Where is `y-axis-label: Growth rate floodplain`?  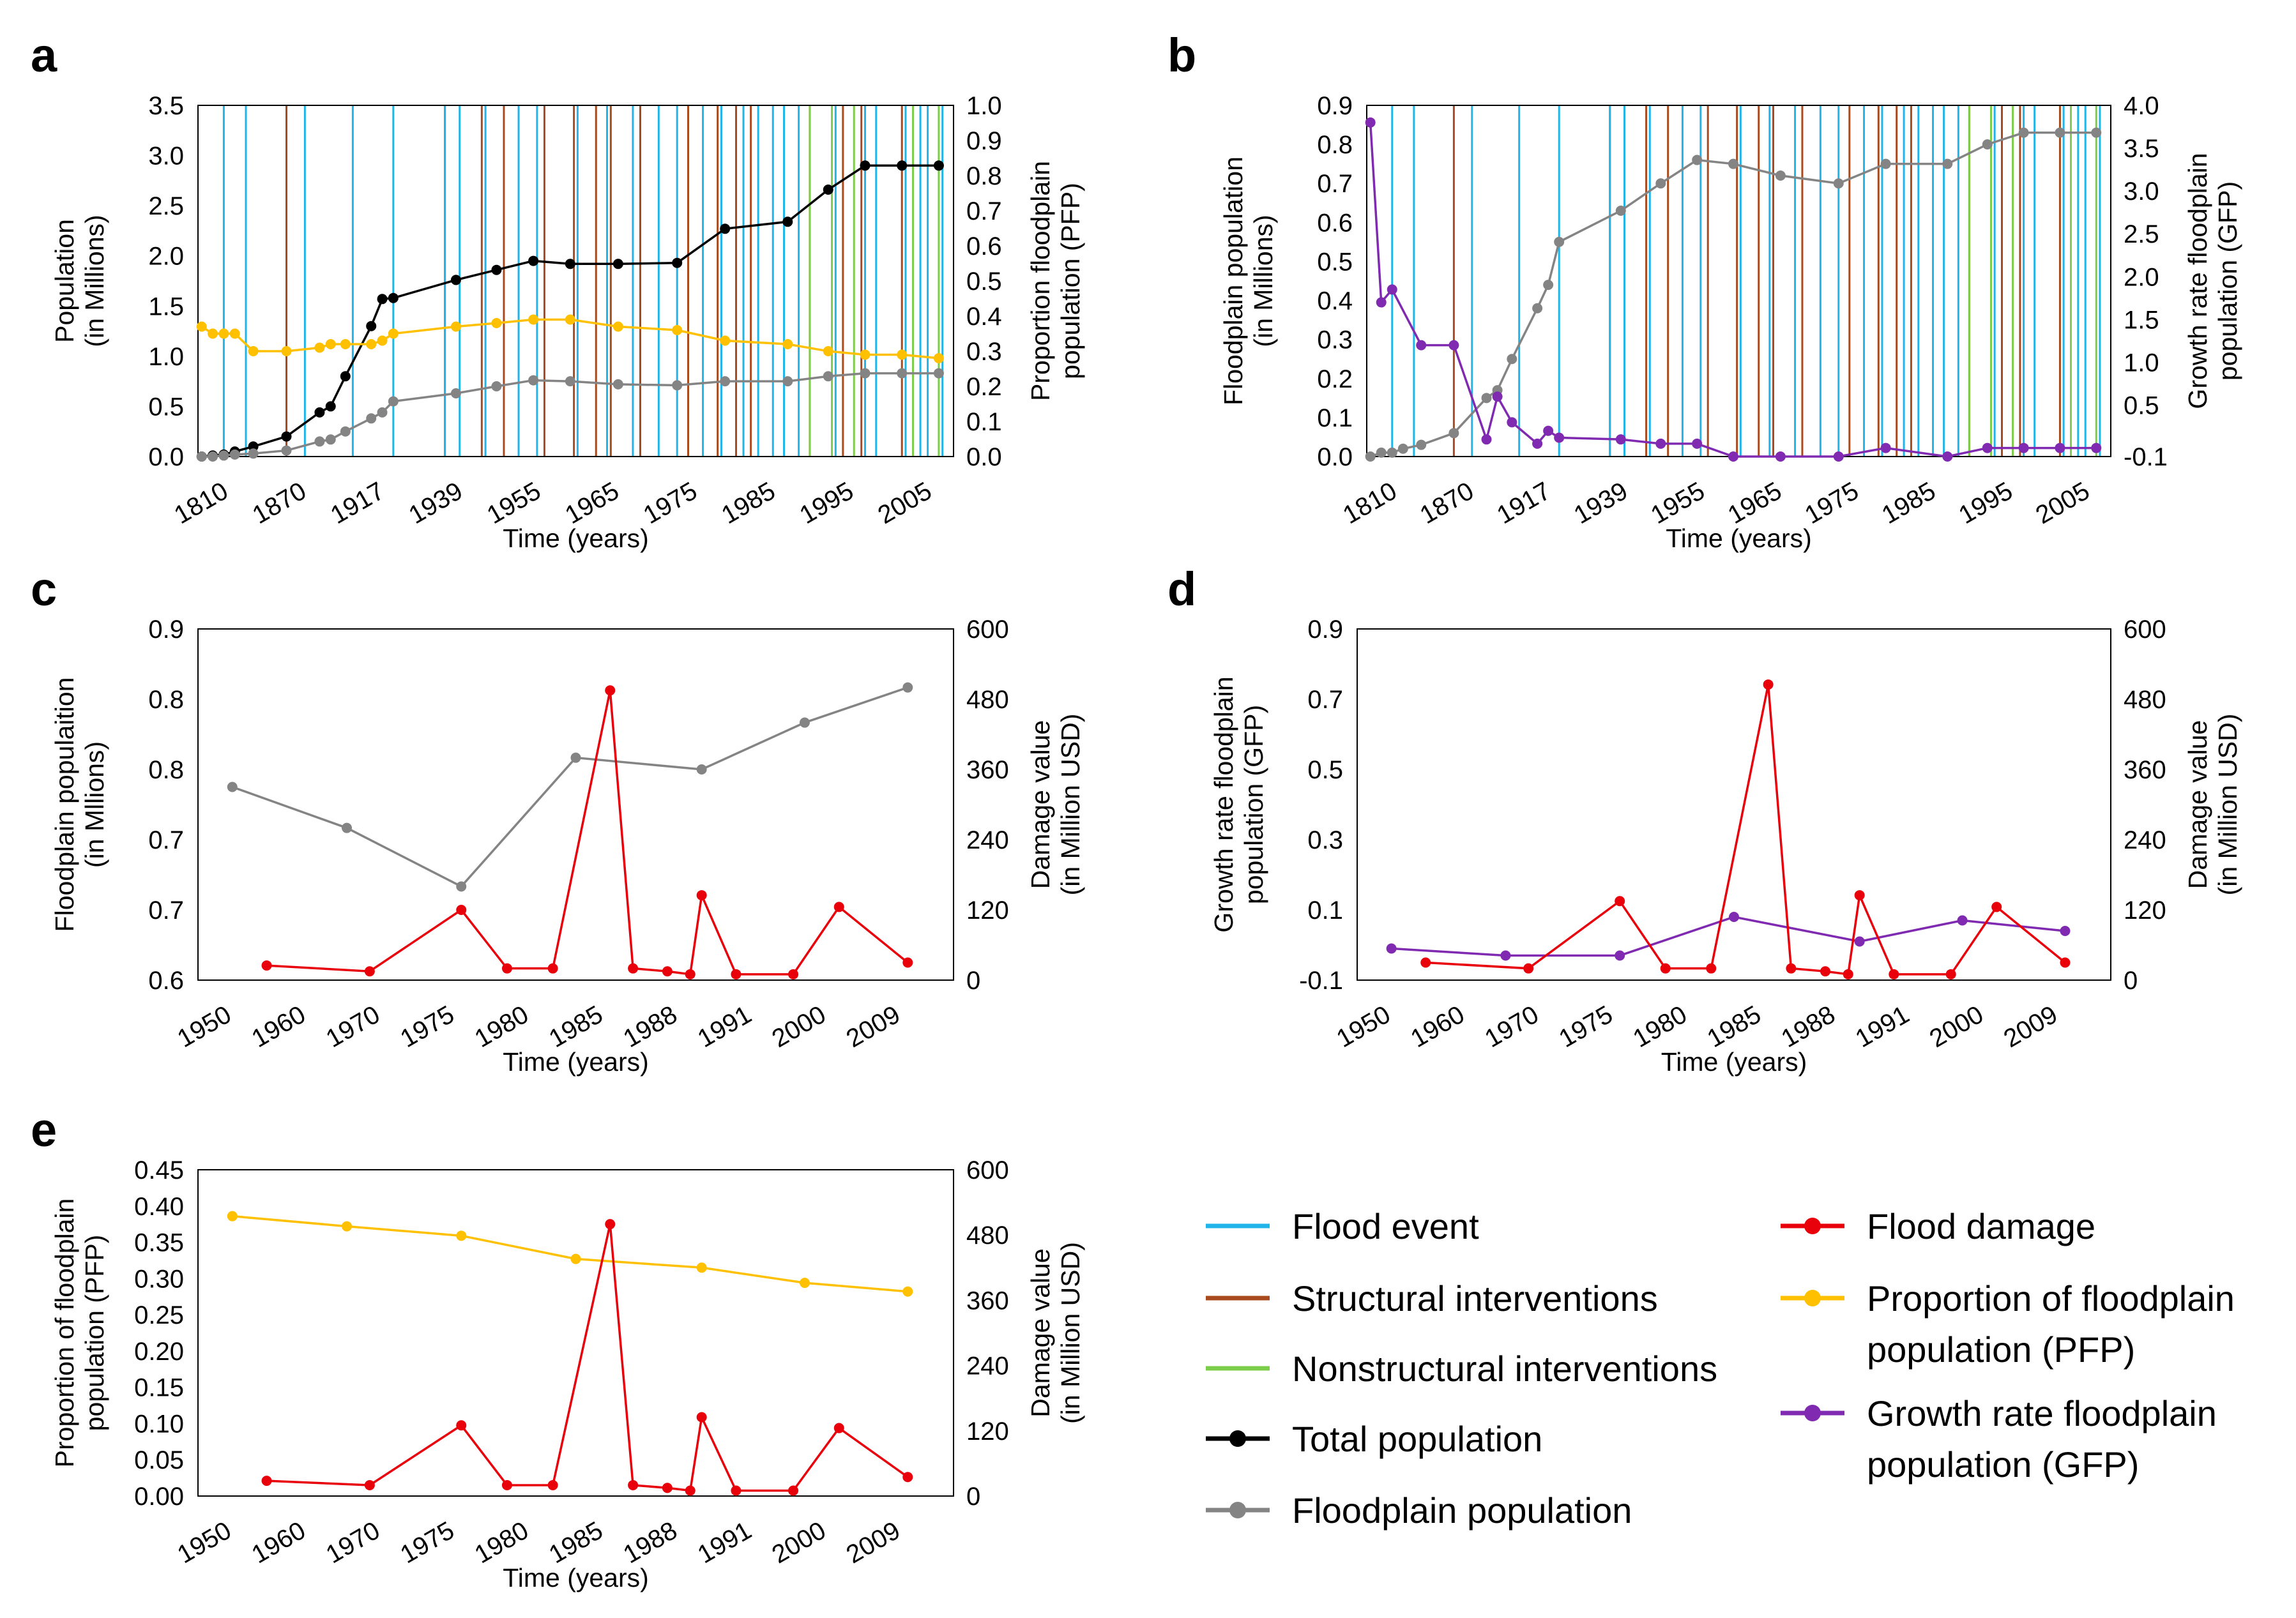 y-axis-label: Growth rate floodplain is located at coordinates (1223, 804).